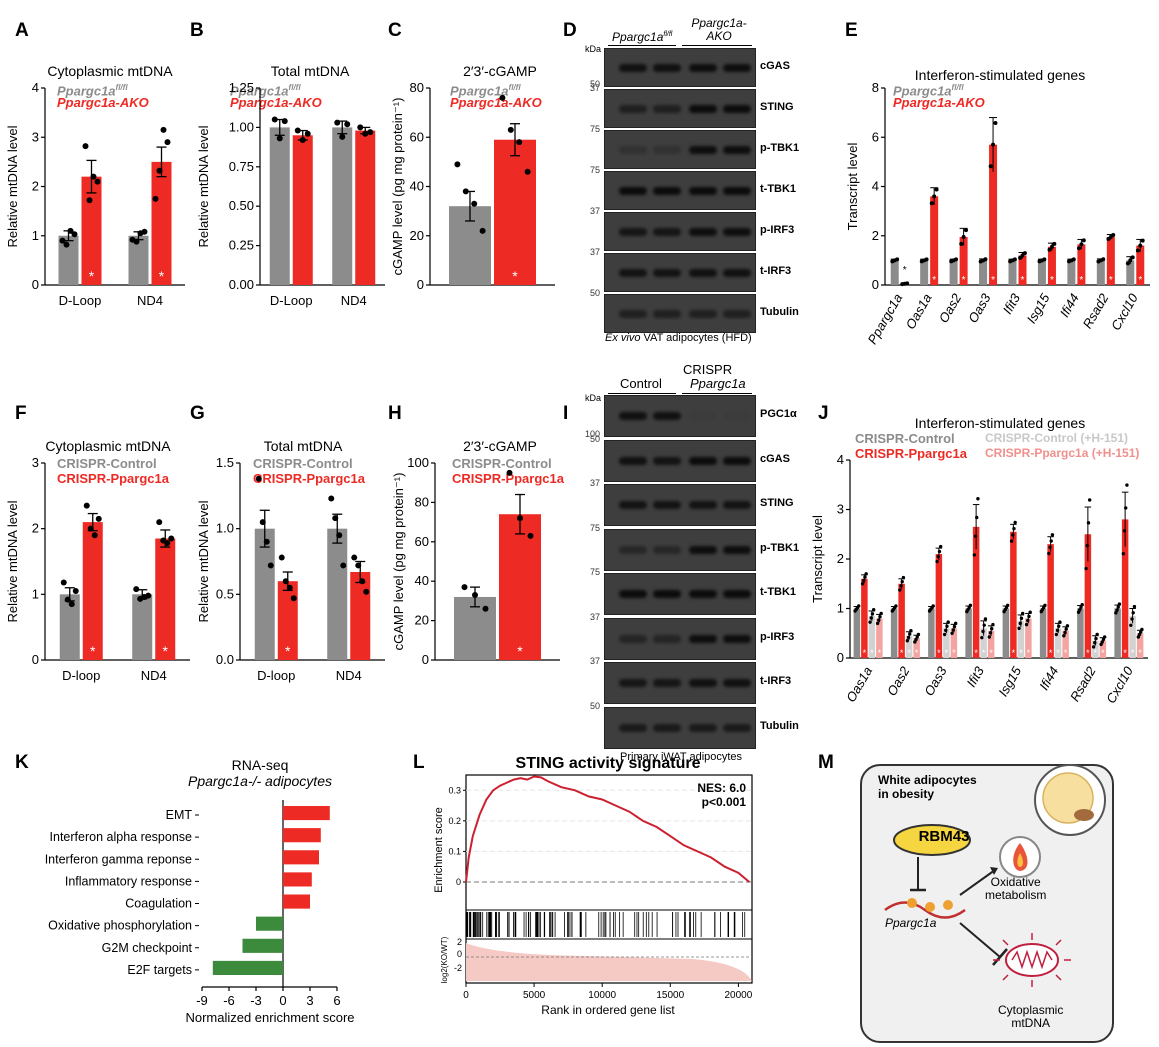 The image size is (1159, 1047). I want to click on panel-label-c: C, so click(395, 30).